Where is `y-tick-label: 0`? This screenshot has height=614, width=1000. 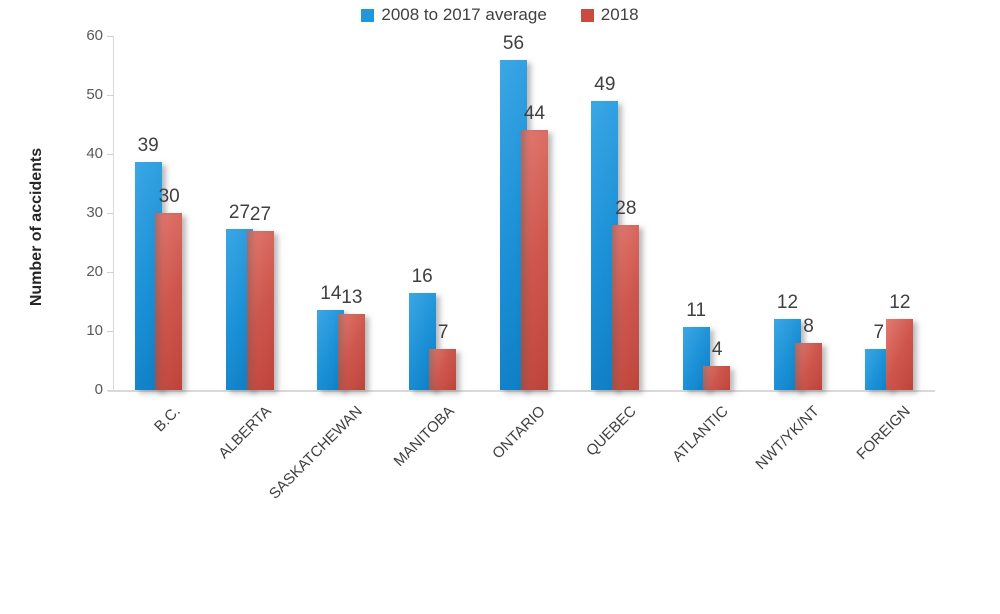 y-tick-label: 0 is located at coordinates (98, 389).